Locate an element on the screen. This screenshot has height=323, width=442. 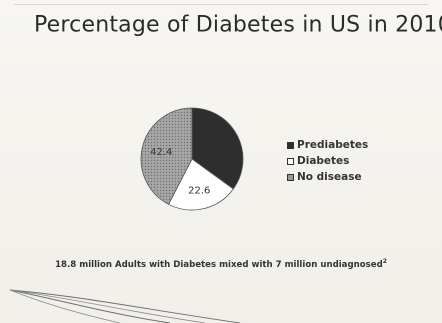
legend-item-no-disease: No disease is located at coordinates (327, 177).